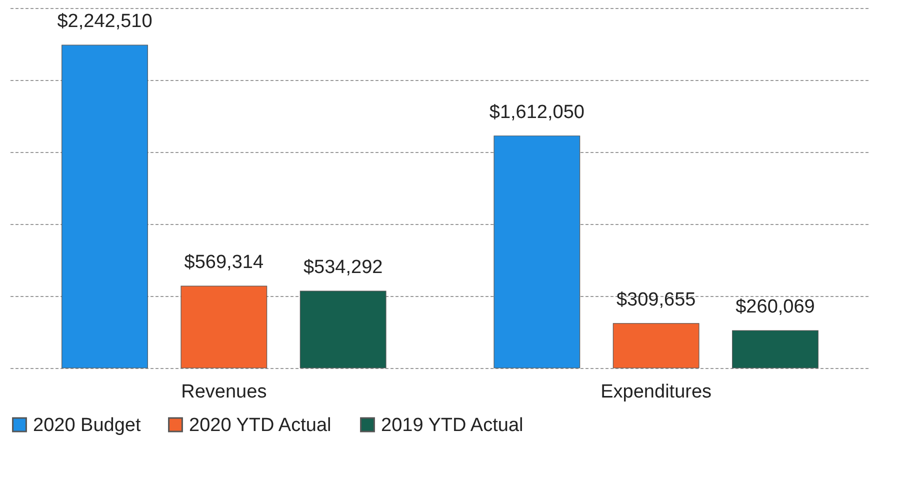 This screenshot has height=493, width=897. What do you see at coordinates (260, 425) in the screenshot?
I see `legend-label: 2020 YTD Actual` at bounding box center [260, 425].